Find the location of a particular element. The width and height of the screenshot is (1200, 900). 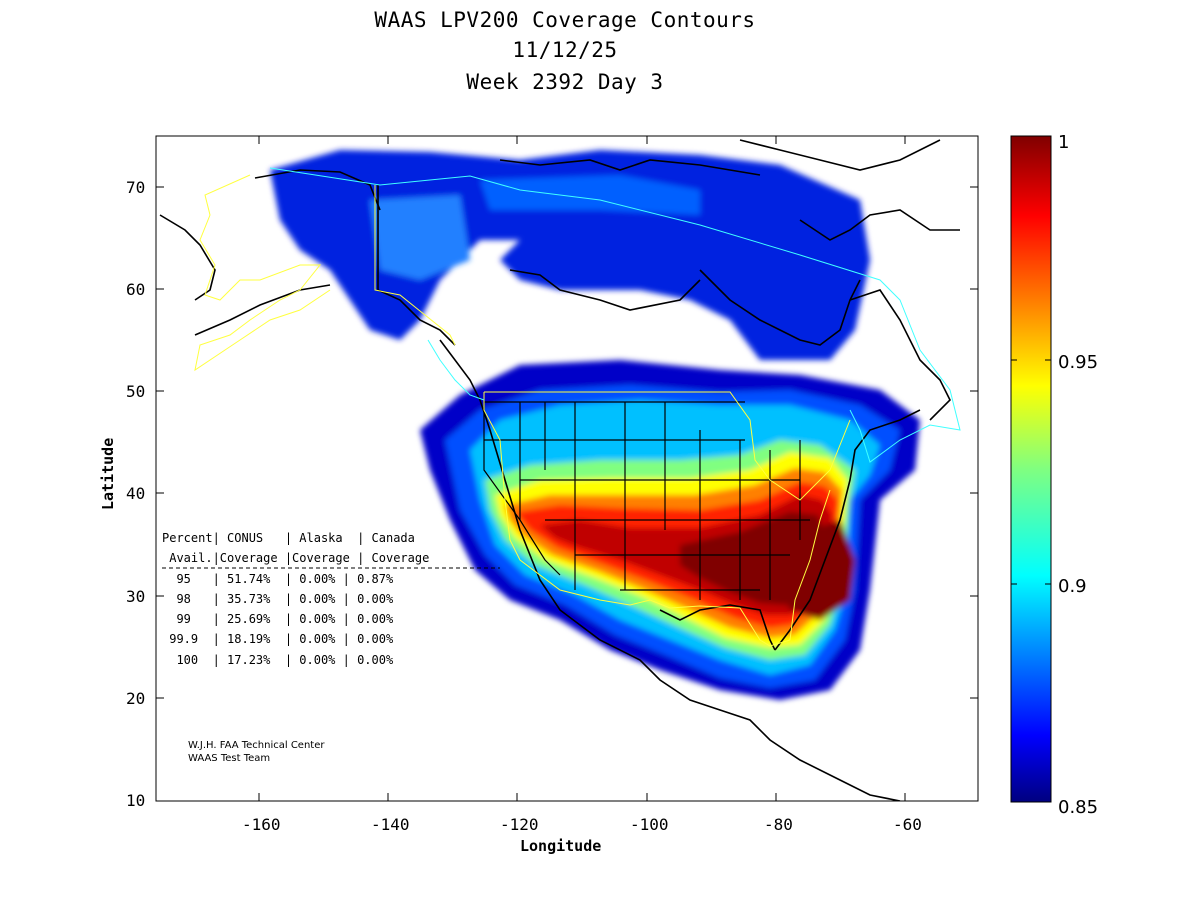

y-tick-label: 10 is located at coordinates (135, 800).